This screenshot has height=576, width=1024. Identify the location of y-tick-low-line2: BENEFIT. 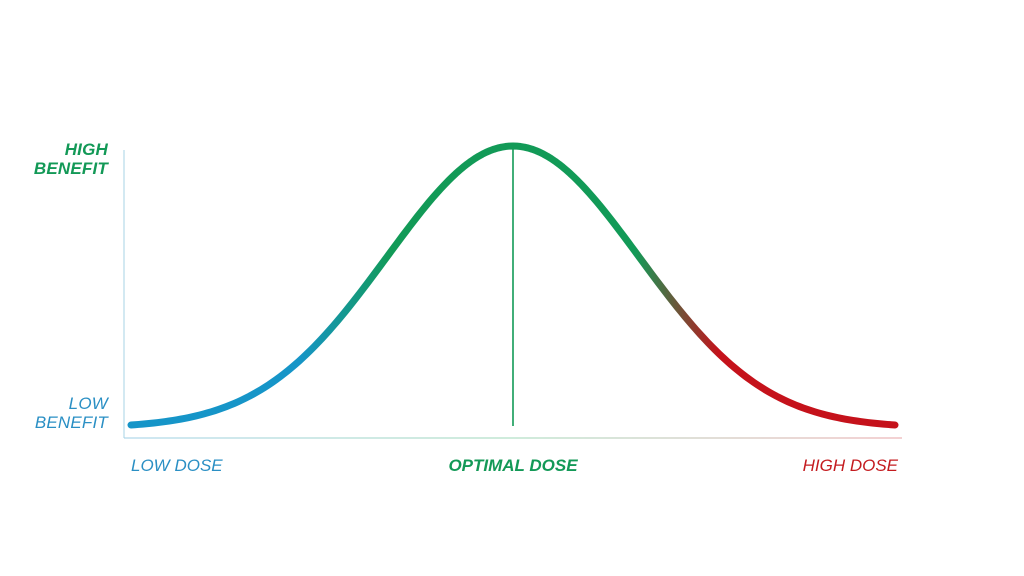
(71, 422).